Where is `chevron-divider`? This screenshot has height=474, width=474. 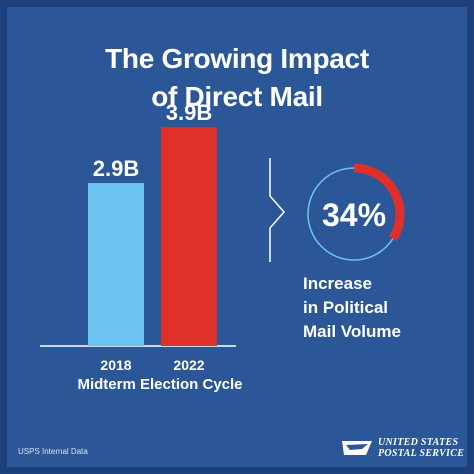
chevron-divider is located at coordinates (277, 210).